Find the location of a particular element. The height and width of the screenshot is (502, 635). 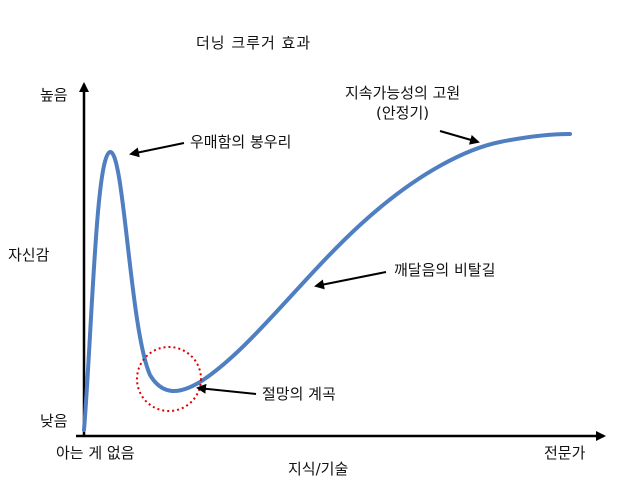

x-axis-title: 지식/기술 is located at coordinates (318, 469).